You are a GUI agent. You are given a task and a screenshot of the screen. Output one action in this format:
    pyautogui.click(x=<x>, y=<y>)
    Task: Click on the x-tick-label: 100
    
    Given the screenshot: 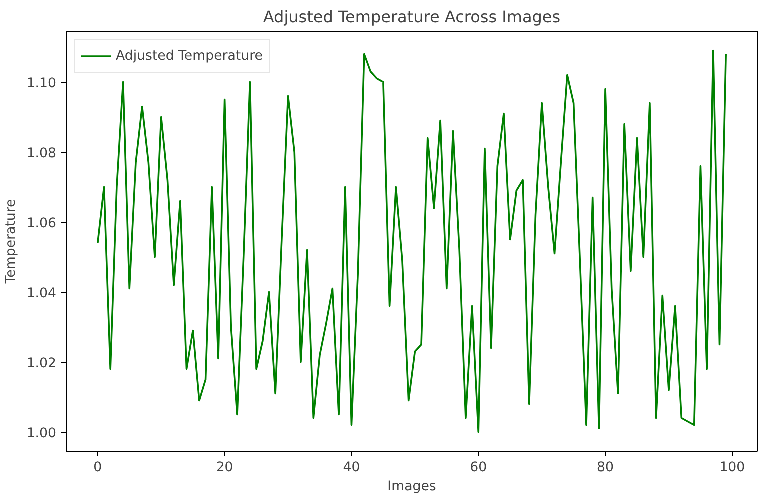 What is the action you would take?
    pyautogui.click(x=733, y=468)
    